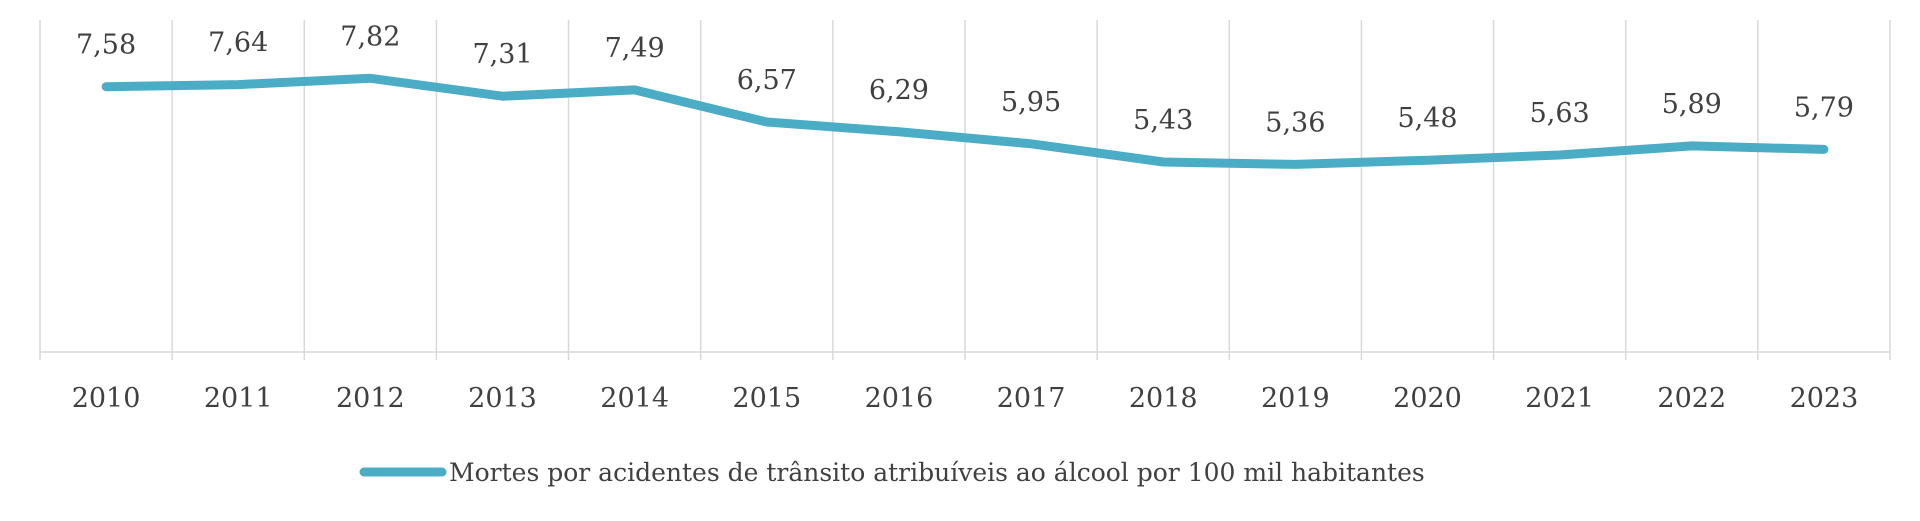  I want to click on x-tick-label: 2023, so click(1824, 398).